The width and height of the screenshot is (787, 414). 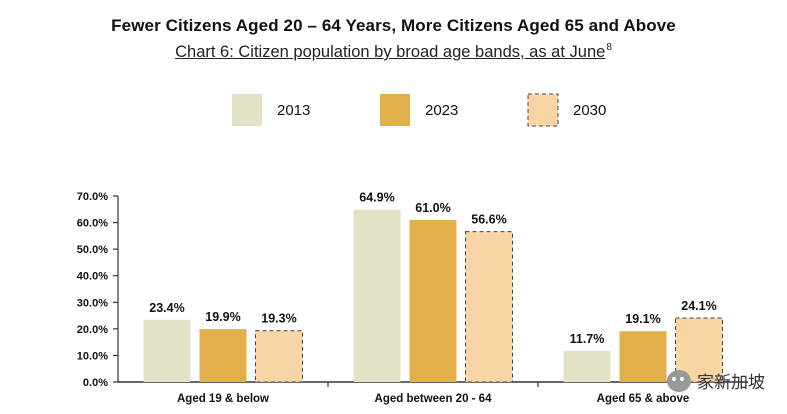 What do you see at coordinates (441, 110) in the screenshot?
I see `legend-label-2023: 2023` at bounding box center [441, 110].